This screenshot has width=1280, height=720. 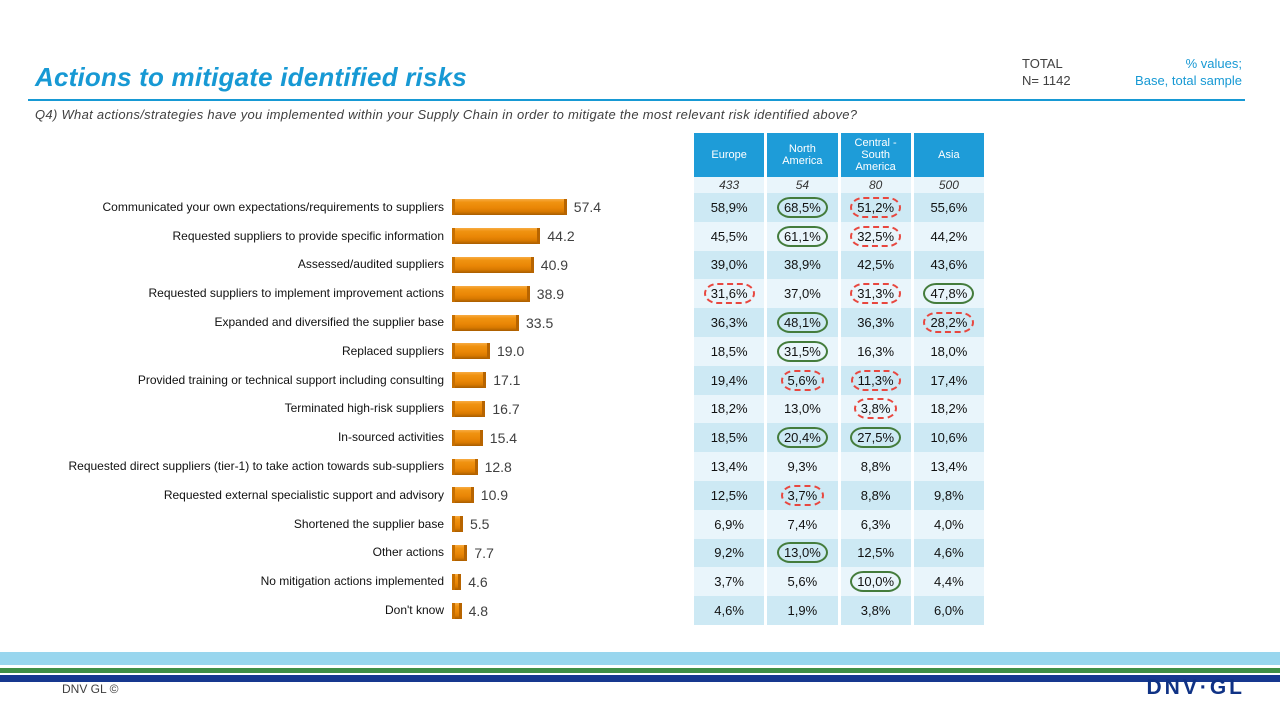 I want to click on note-block: % values; Base, total sample, so click(x=1188, y=72).